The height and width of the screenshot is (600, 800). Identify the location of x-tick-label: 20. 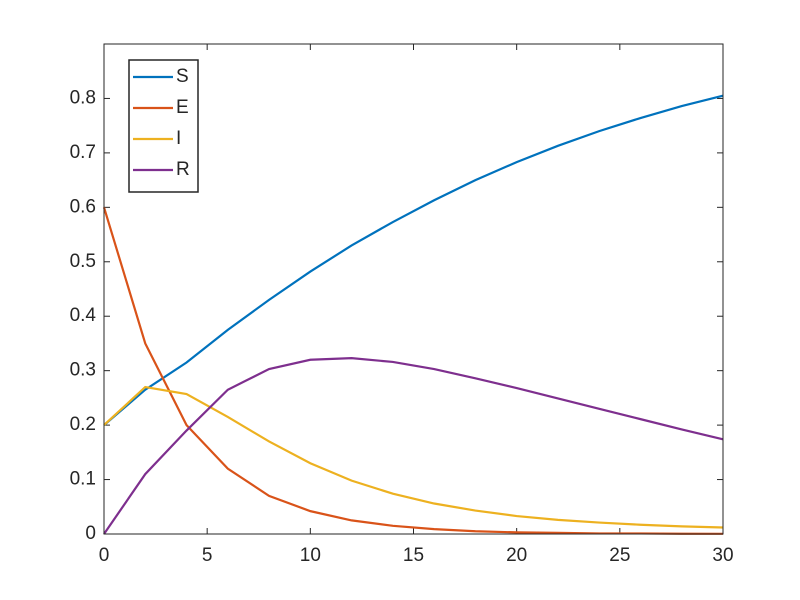
(516, 555).